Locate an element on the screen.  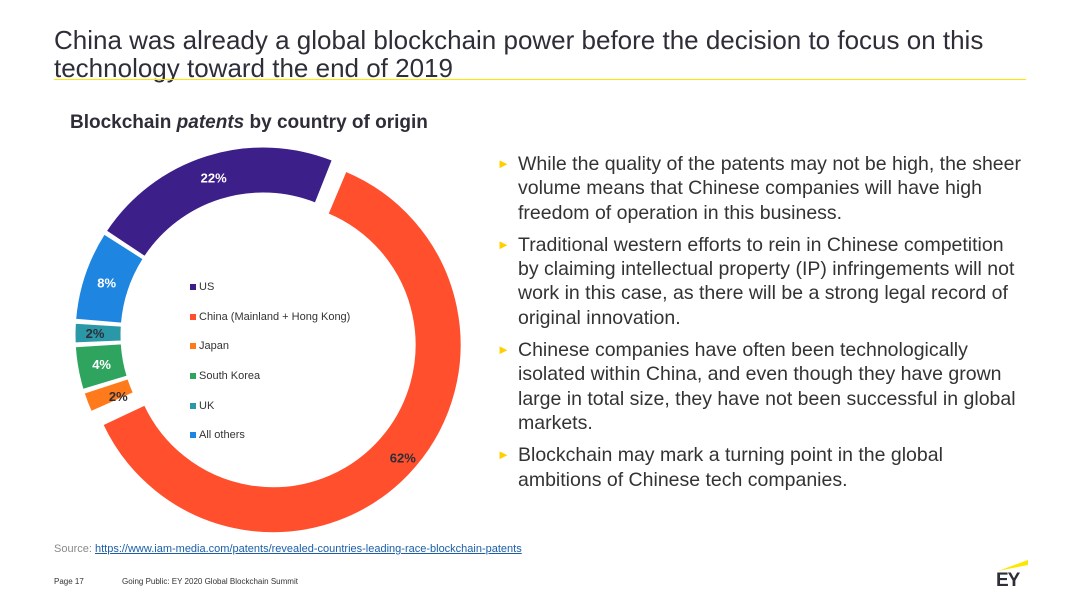
donut-slice-south-korea is located at coordinates (101, 366).